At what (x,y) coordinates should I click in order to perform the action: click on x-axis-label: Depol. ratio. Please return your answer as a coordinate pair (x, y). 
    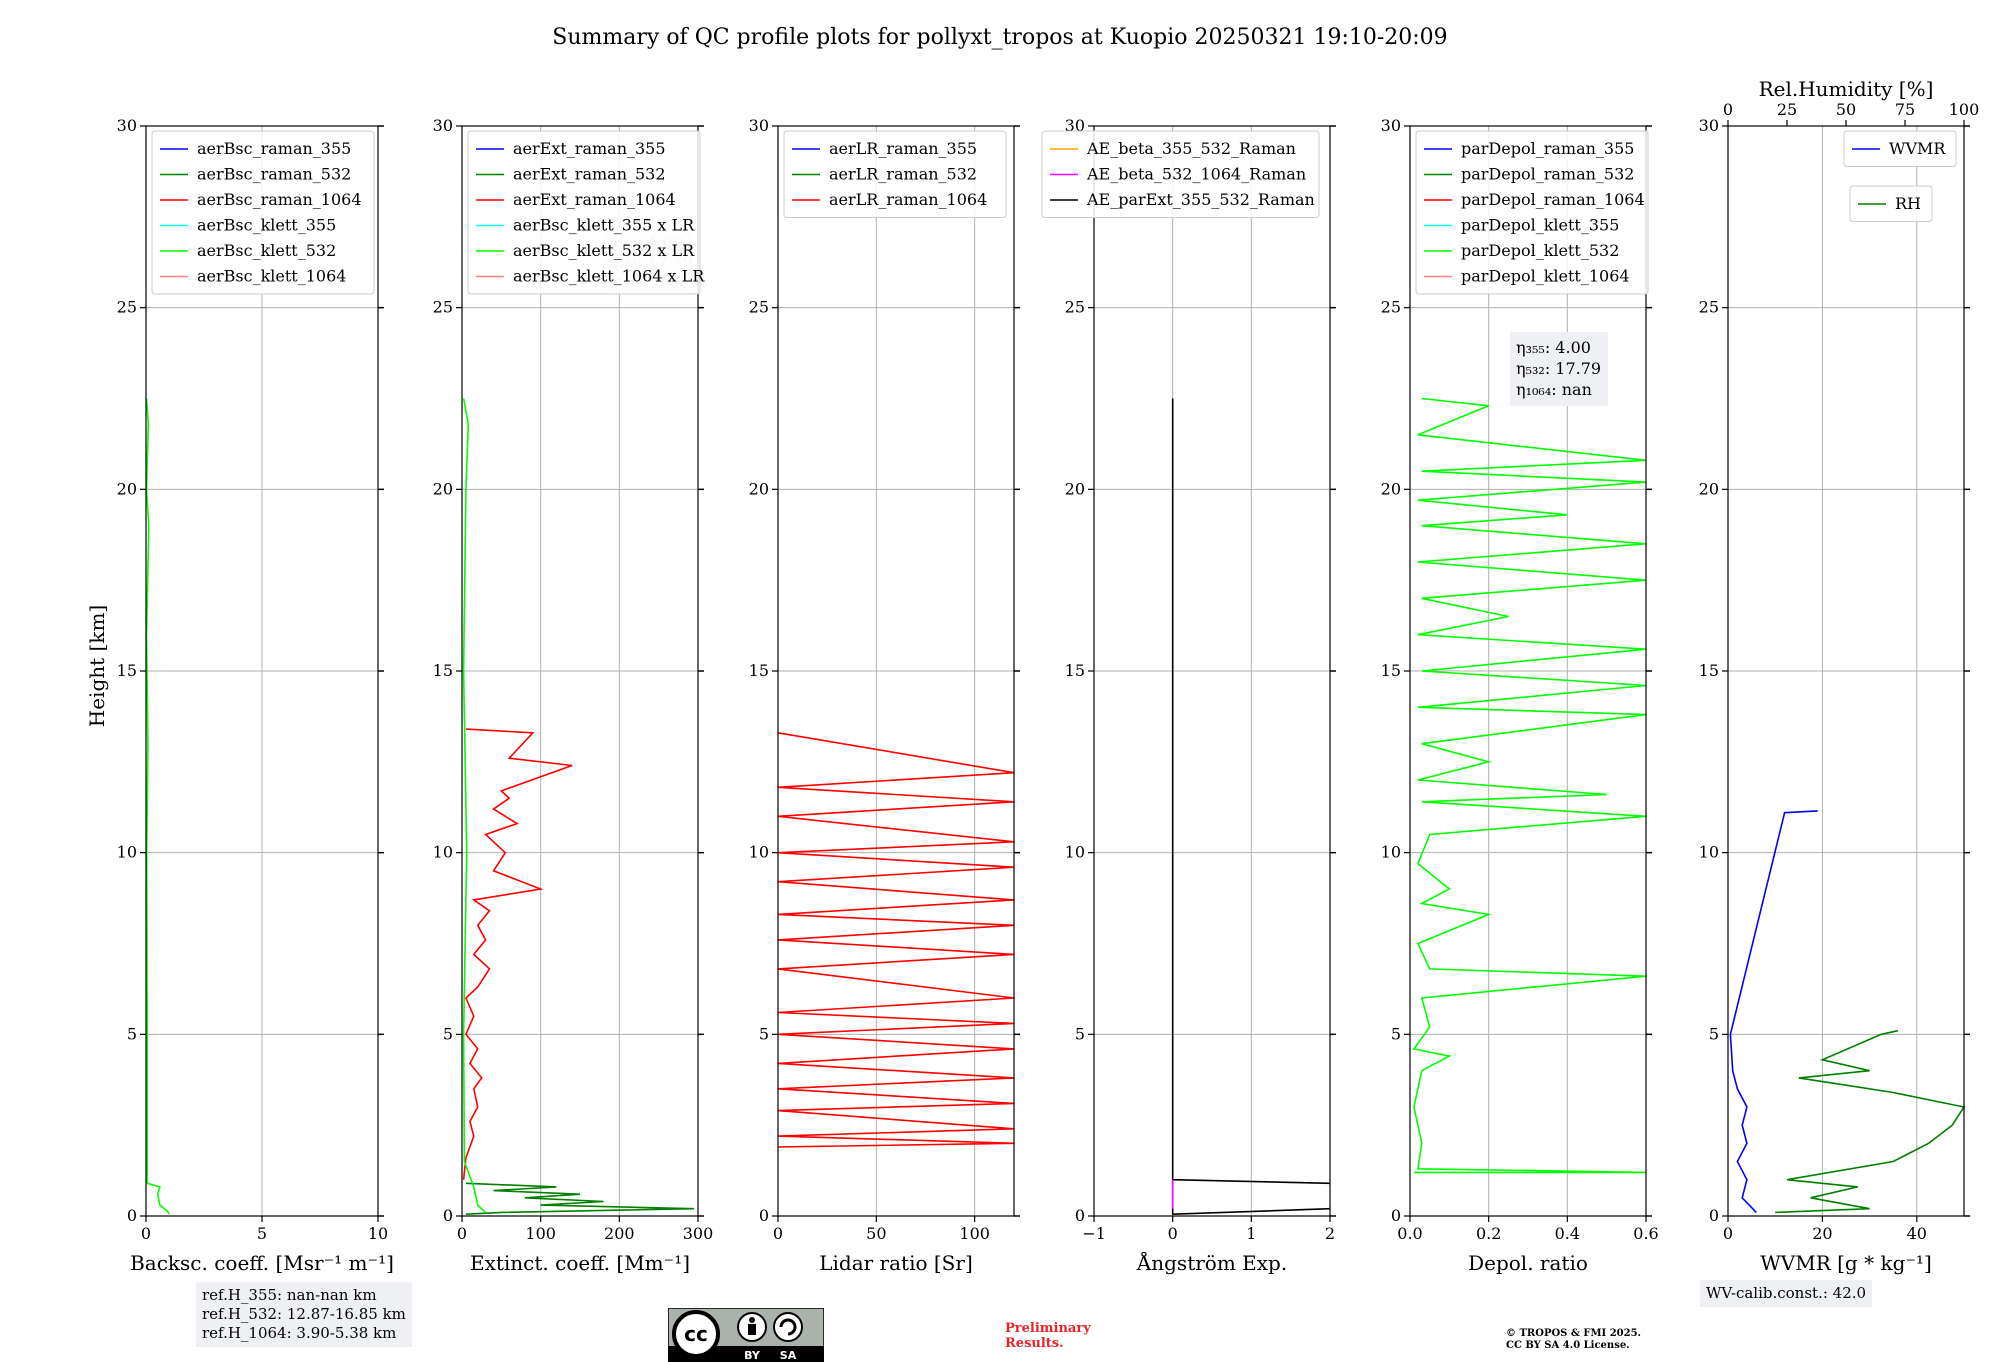
    Looking at the image, I should click on (1528, 1263).